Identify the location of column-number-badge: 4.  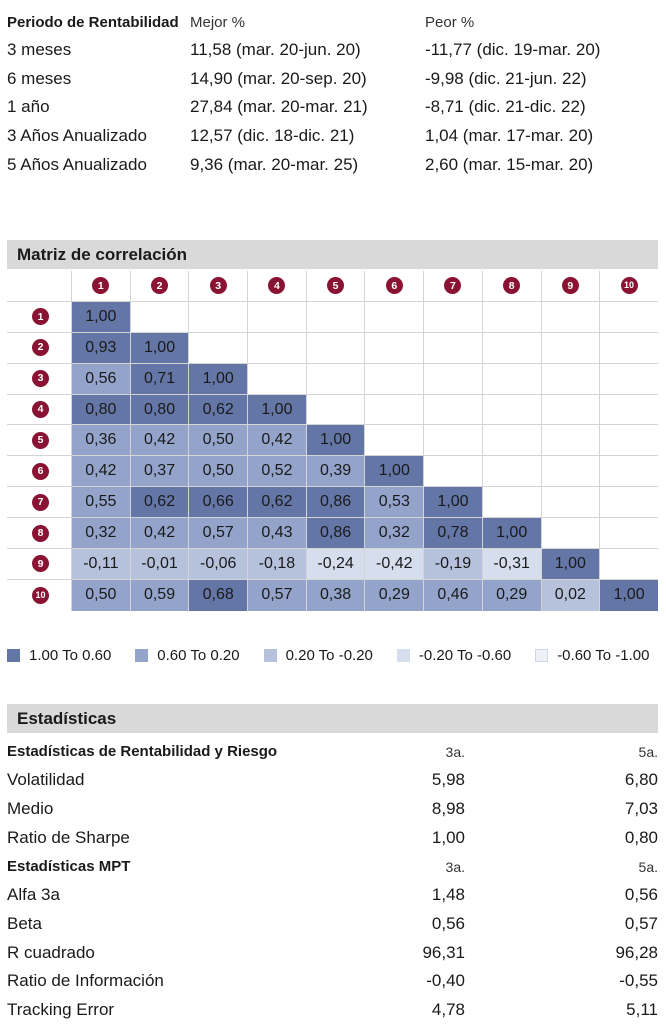
(277, 286).